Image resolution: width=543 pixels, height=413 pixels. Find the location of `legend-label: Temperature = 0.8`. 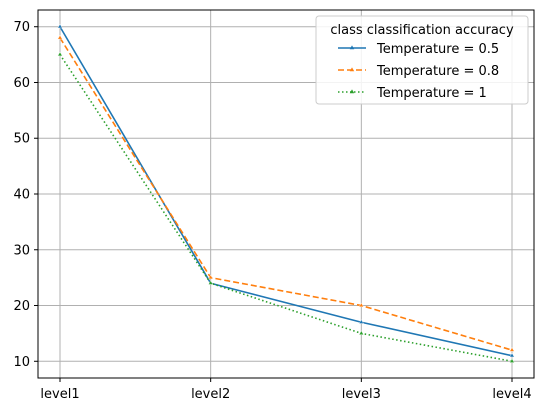

legend-label: Temperature = 0.8 is located at coordinates (437, 71).